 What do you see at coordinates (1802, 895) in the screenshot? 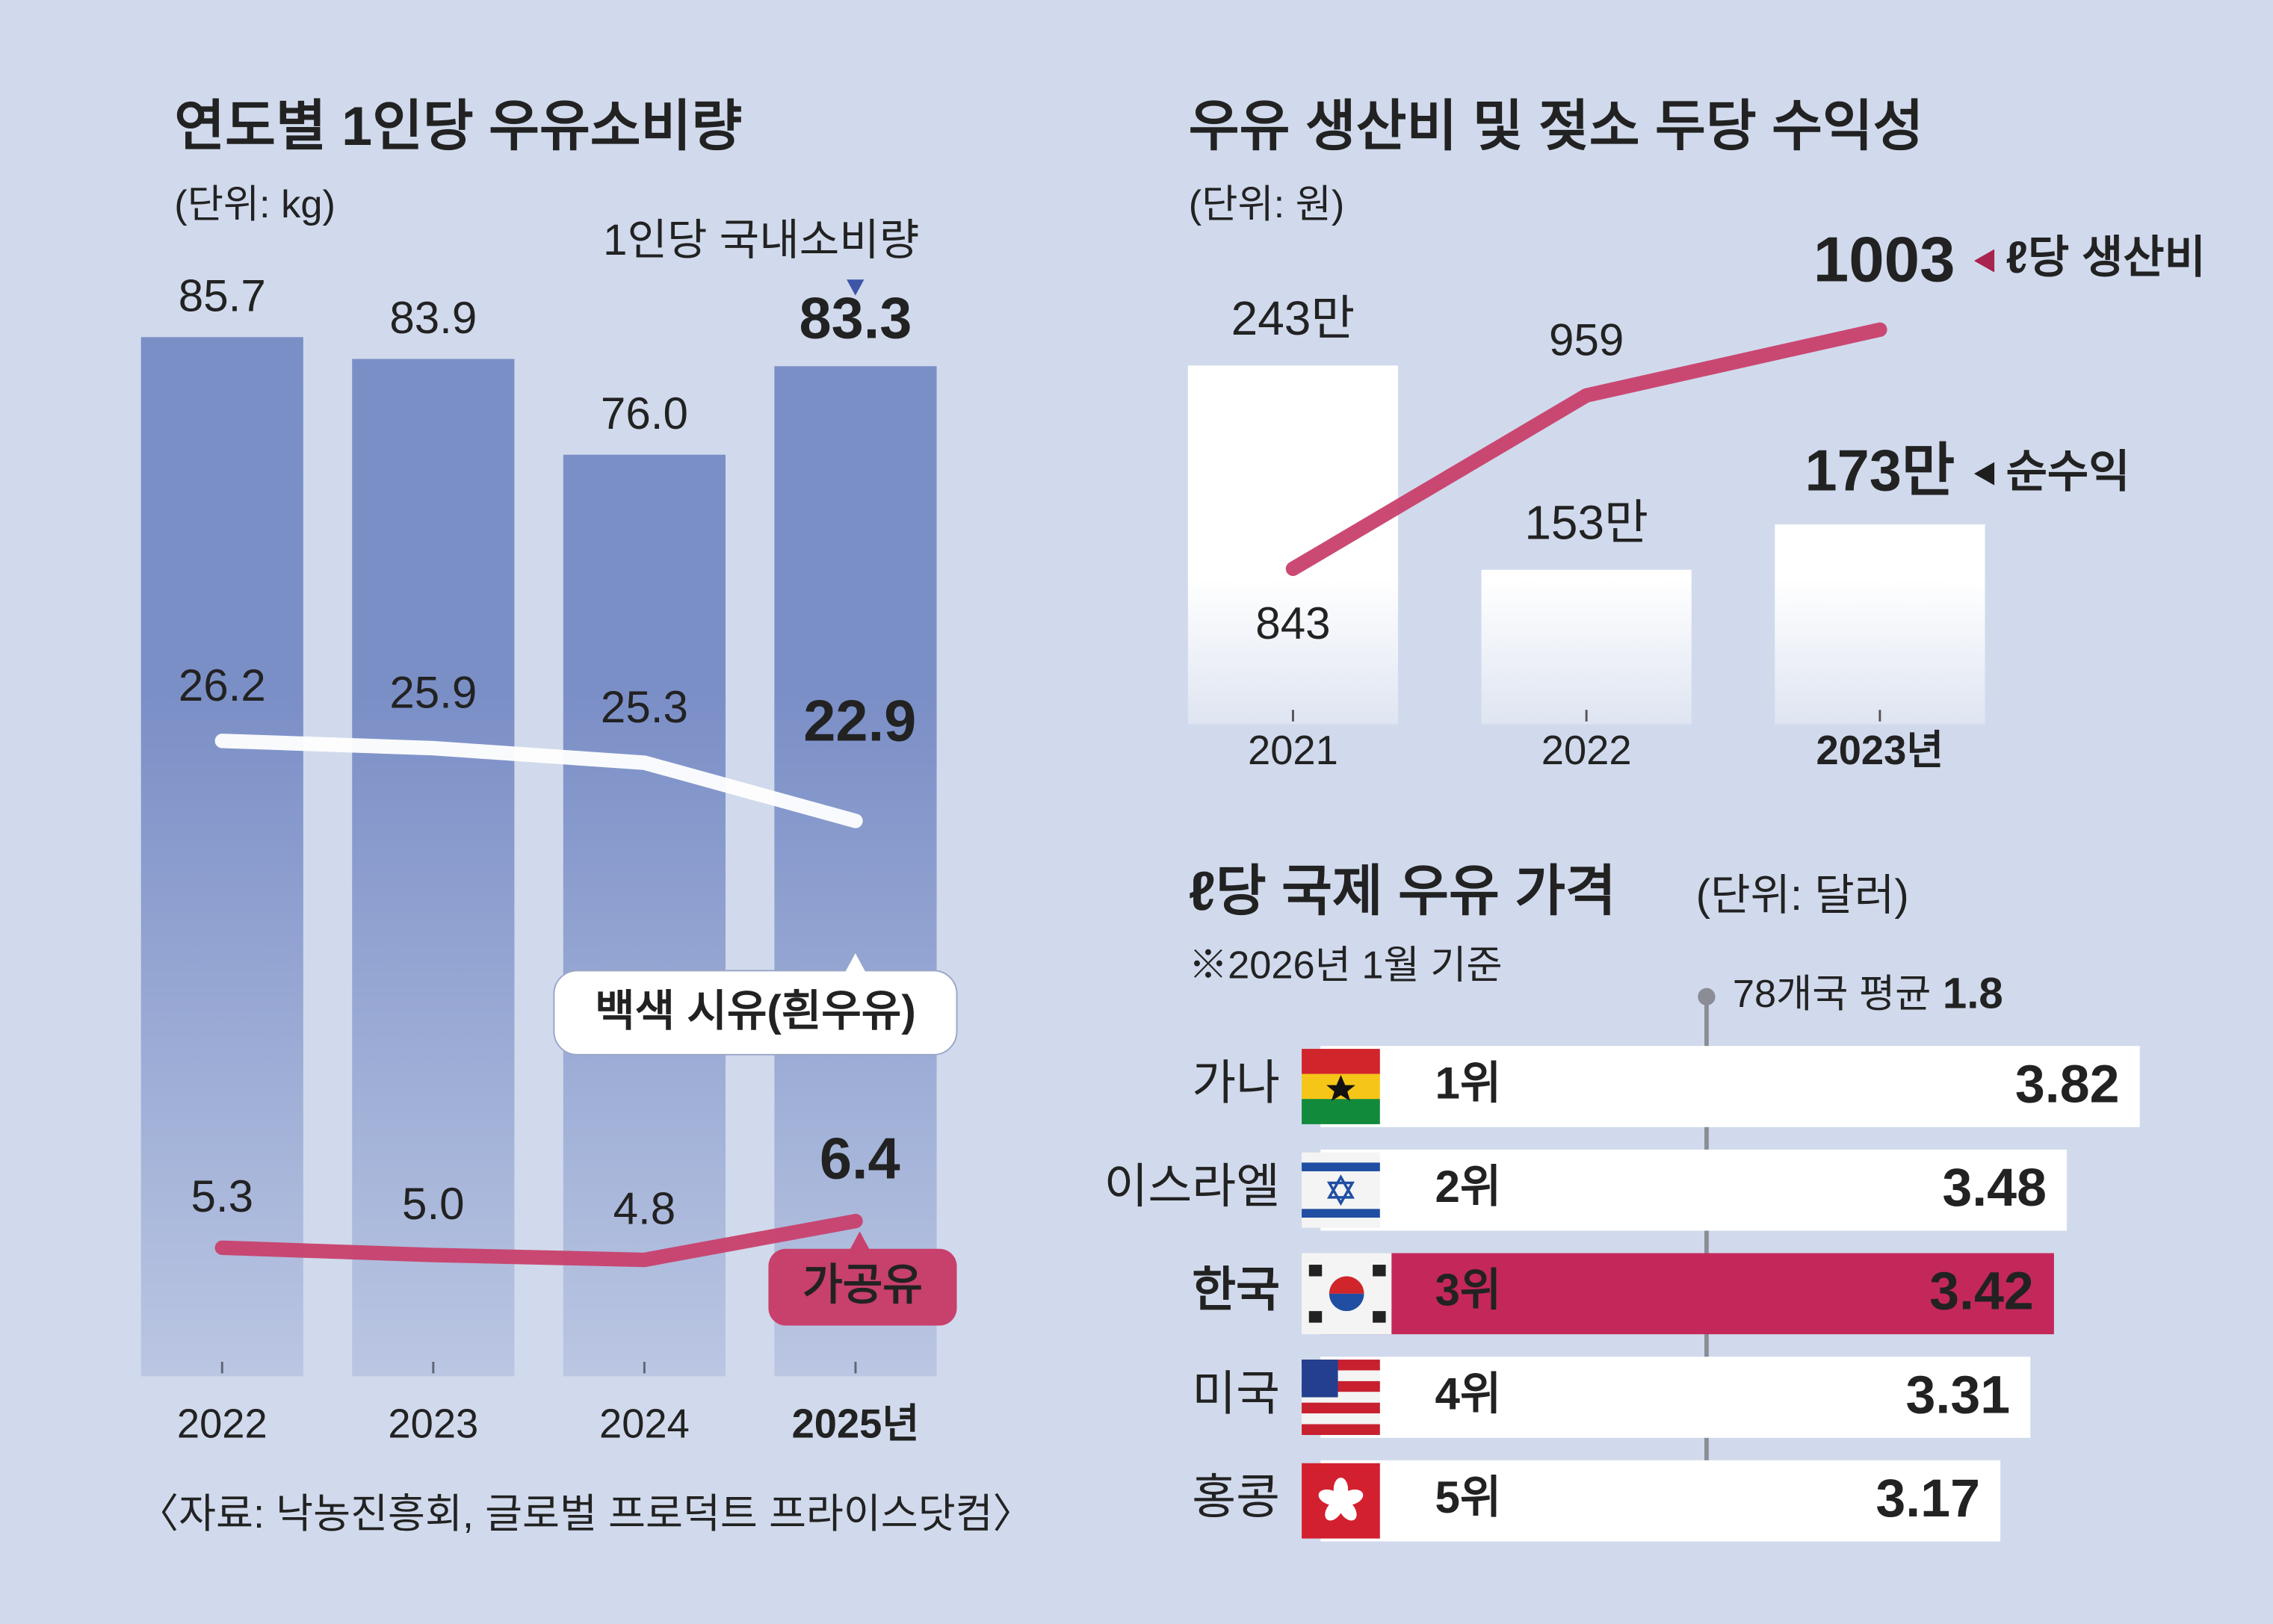
I see `chart-subtitle: (단위: 달러)` at bounding box center [1802, 895].